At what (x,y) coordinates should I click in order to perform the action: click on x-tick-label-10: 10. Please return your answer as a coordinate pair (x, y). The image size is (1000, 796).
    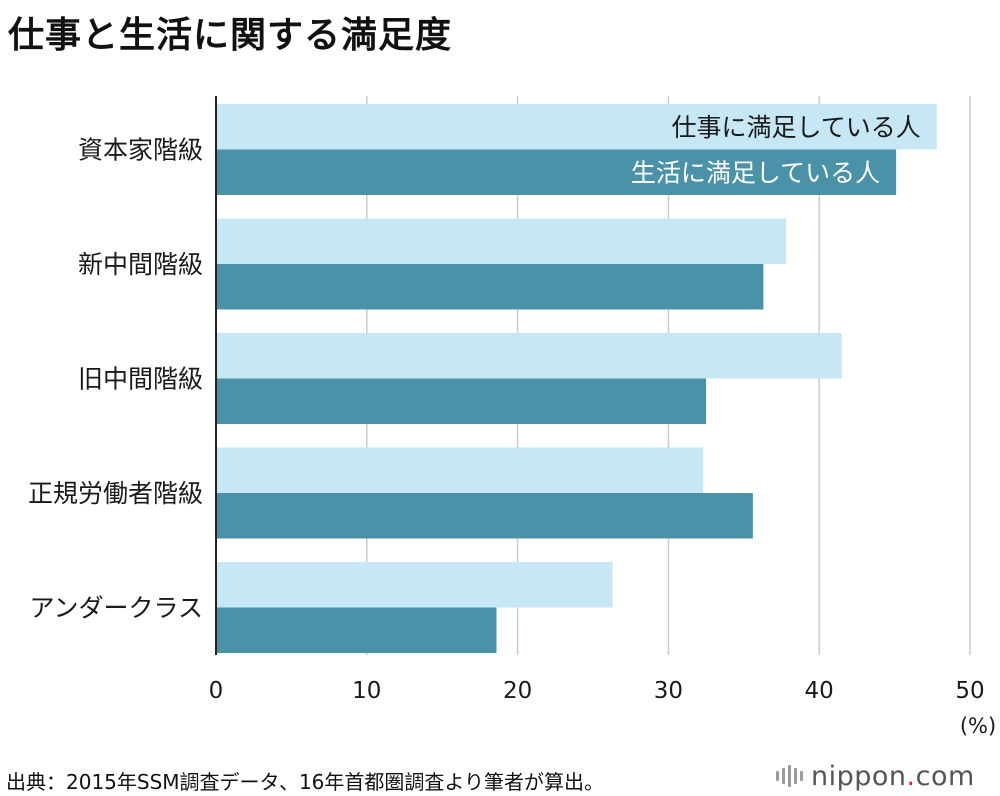
    Looking at the image, I should click on (366, 691).